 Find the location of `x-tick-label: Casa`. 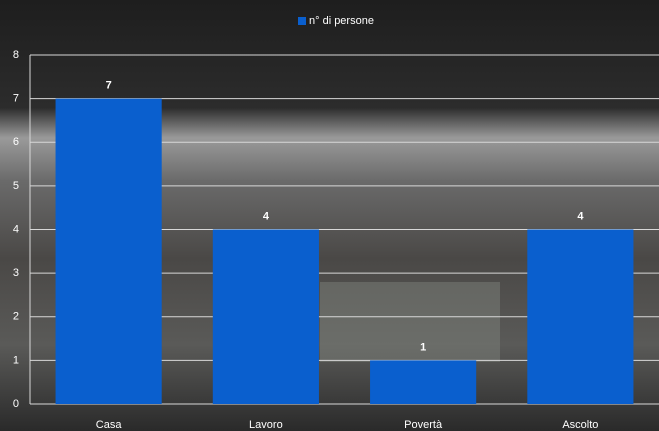

x-tick-label: Casa is located at coordinates (109, 425).